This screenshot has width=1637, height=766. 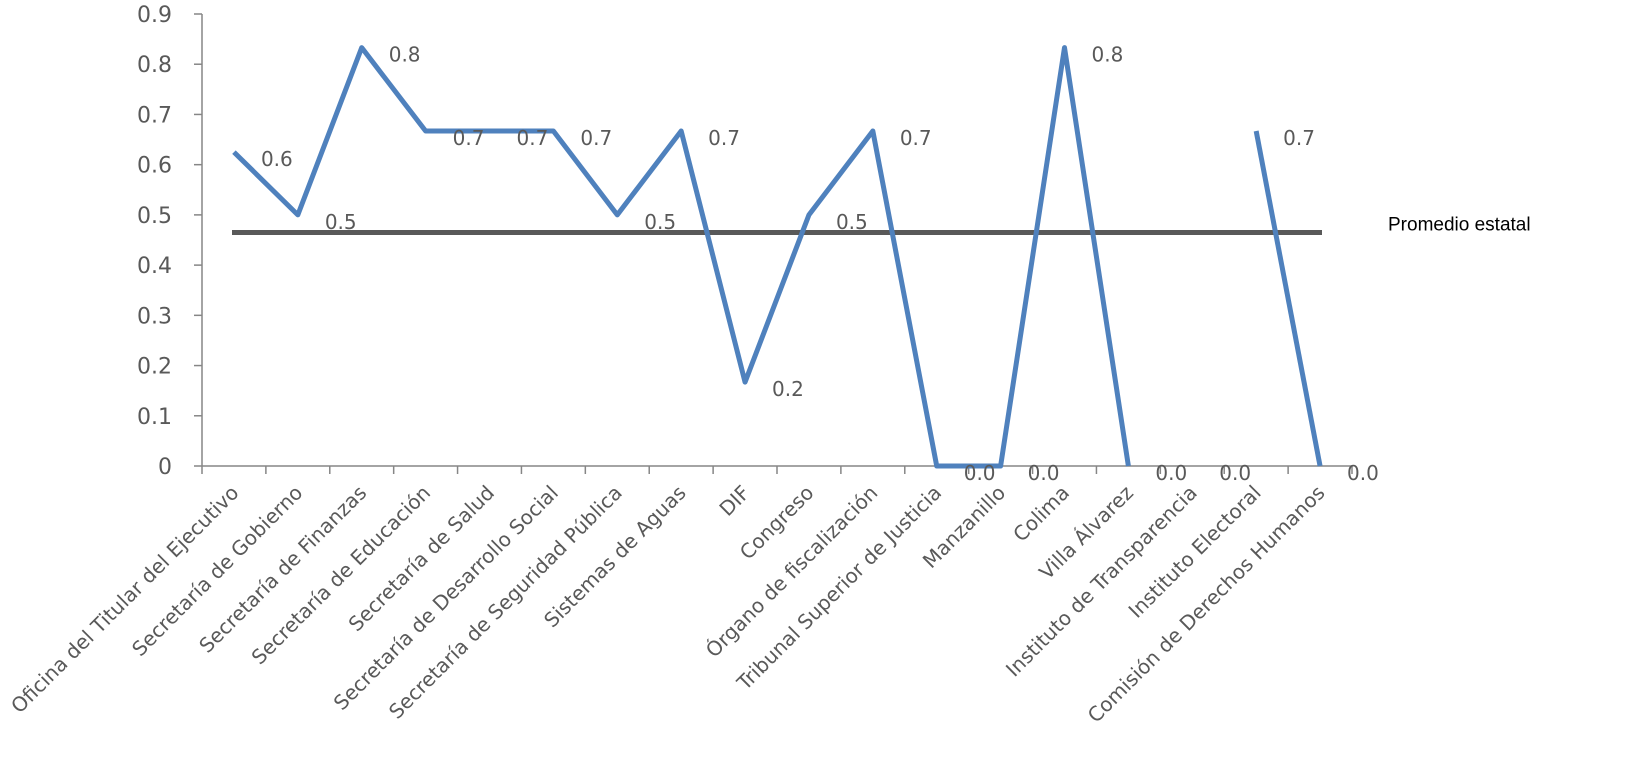 What do you see at coordinates (788, 389) in the screenshot?
I see `data-label: 0.2` at bounding box center [788, 389].